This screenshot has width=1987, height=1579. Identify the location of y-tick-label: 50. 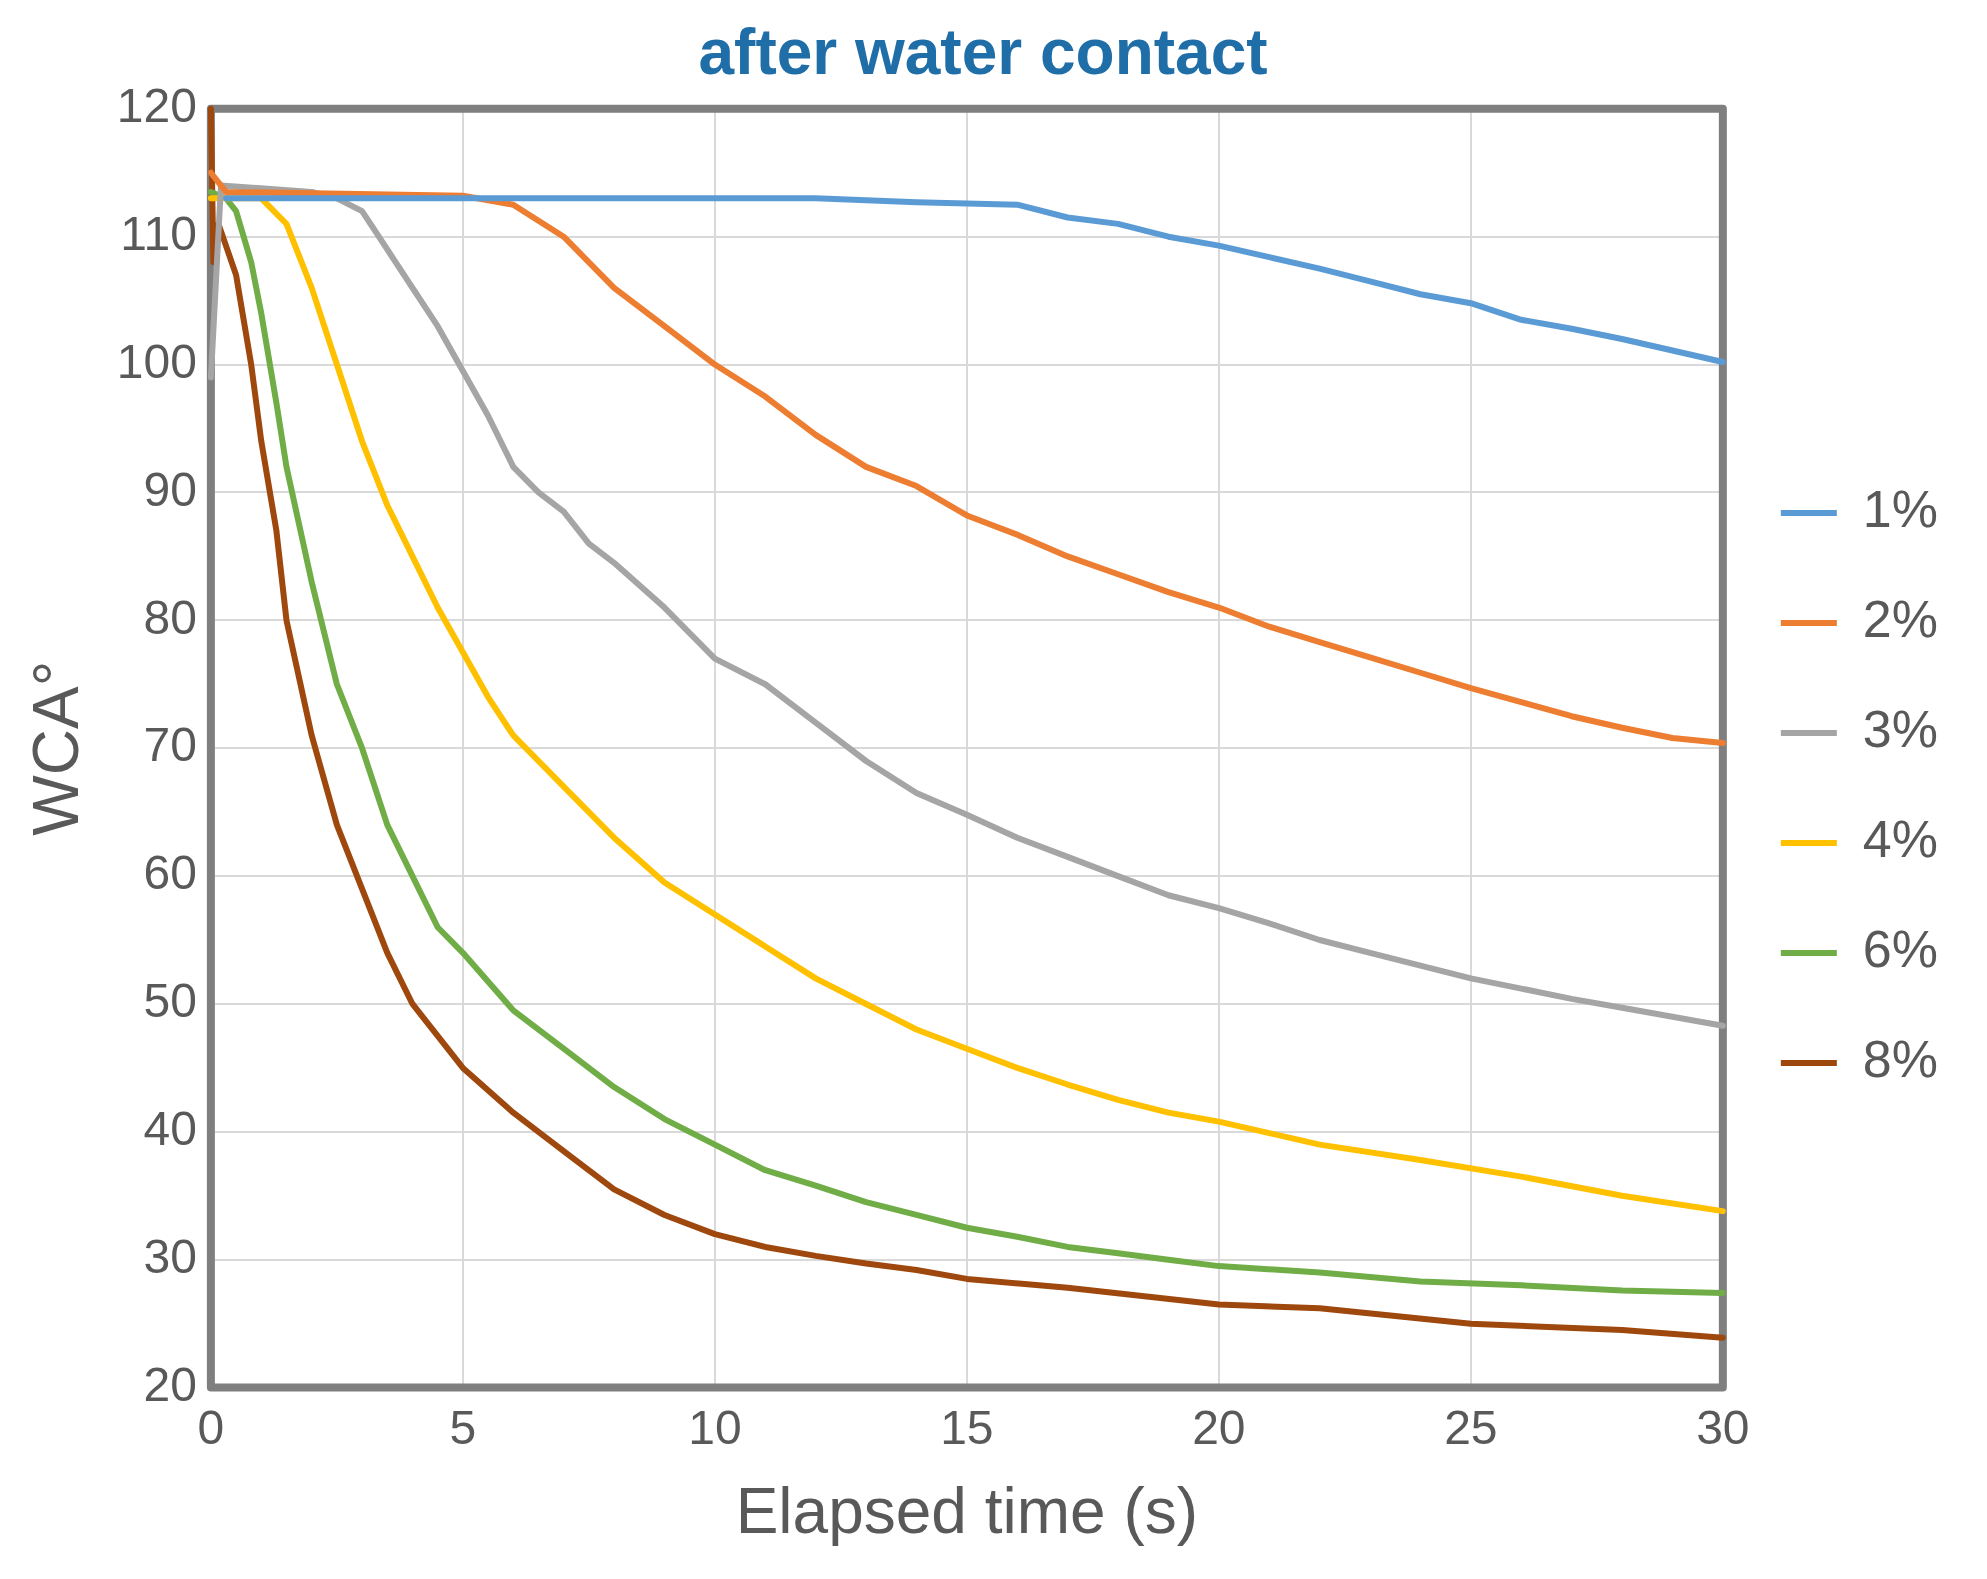
(170, 1001).